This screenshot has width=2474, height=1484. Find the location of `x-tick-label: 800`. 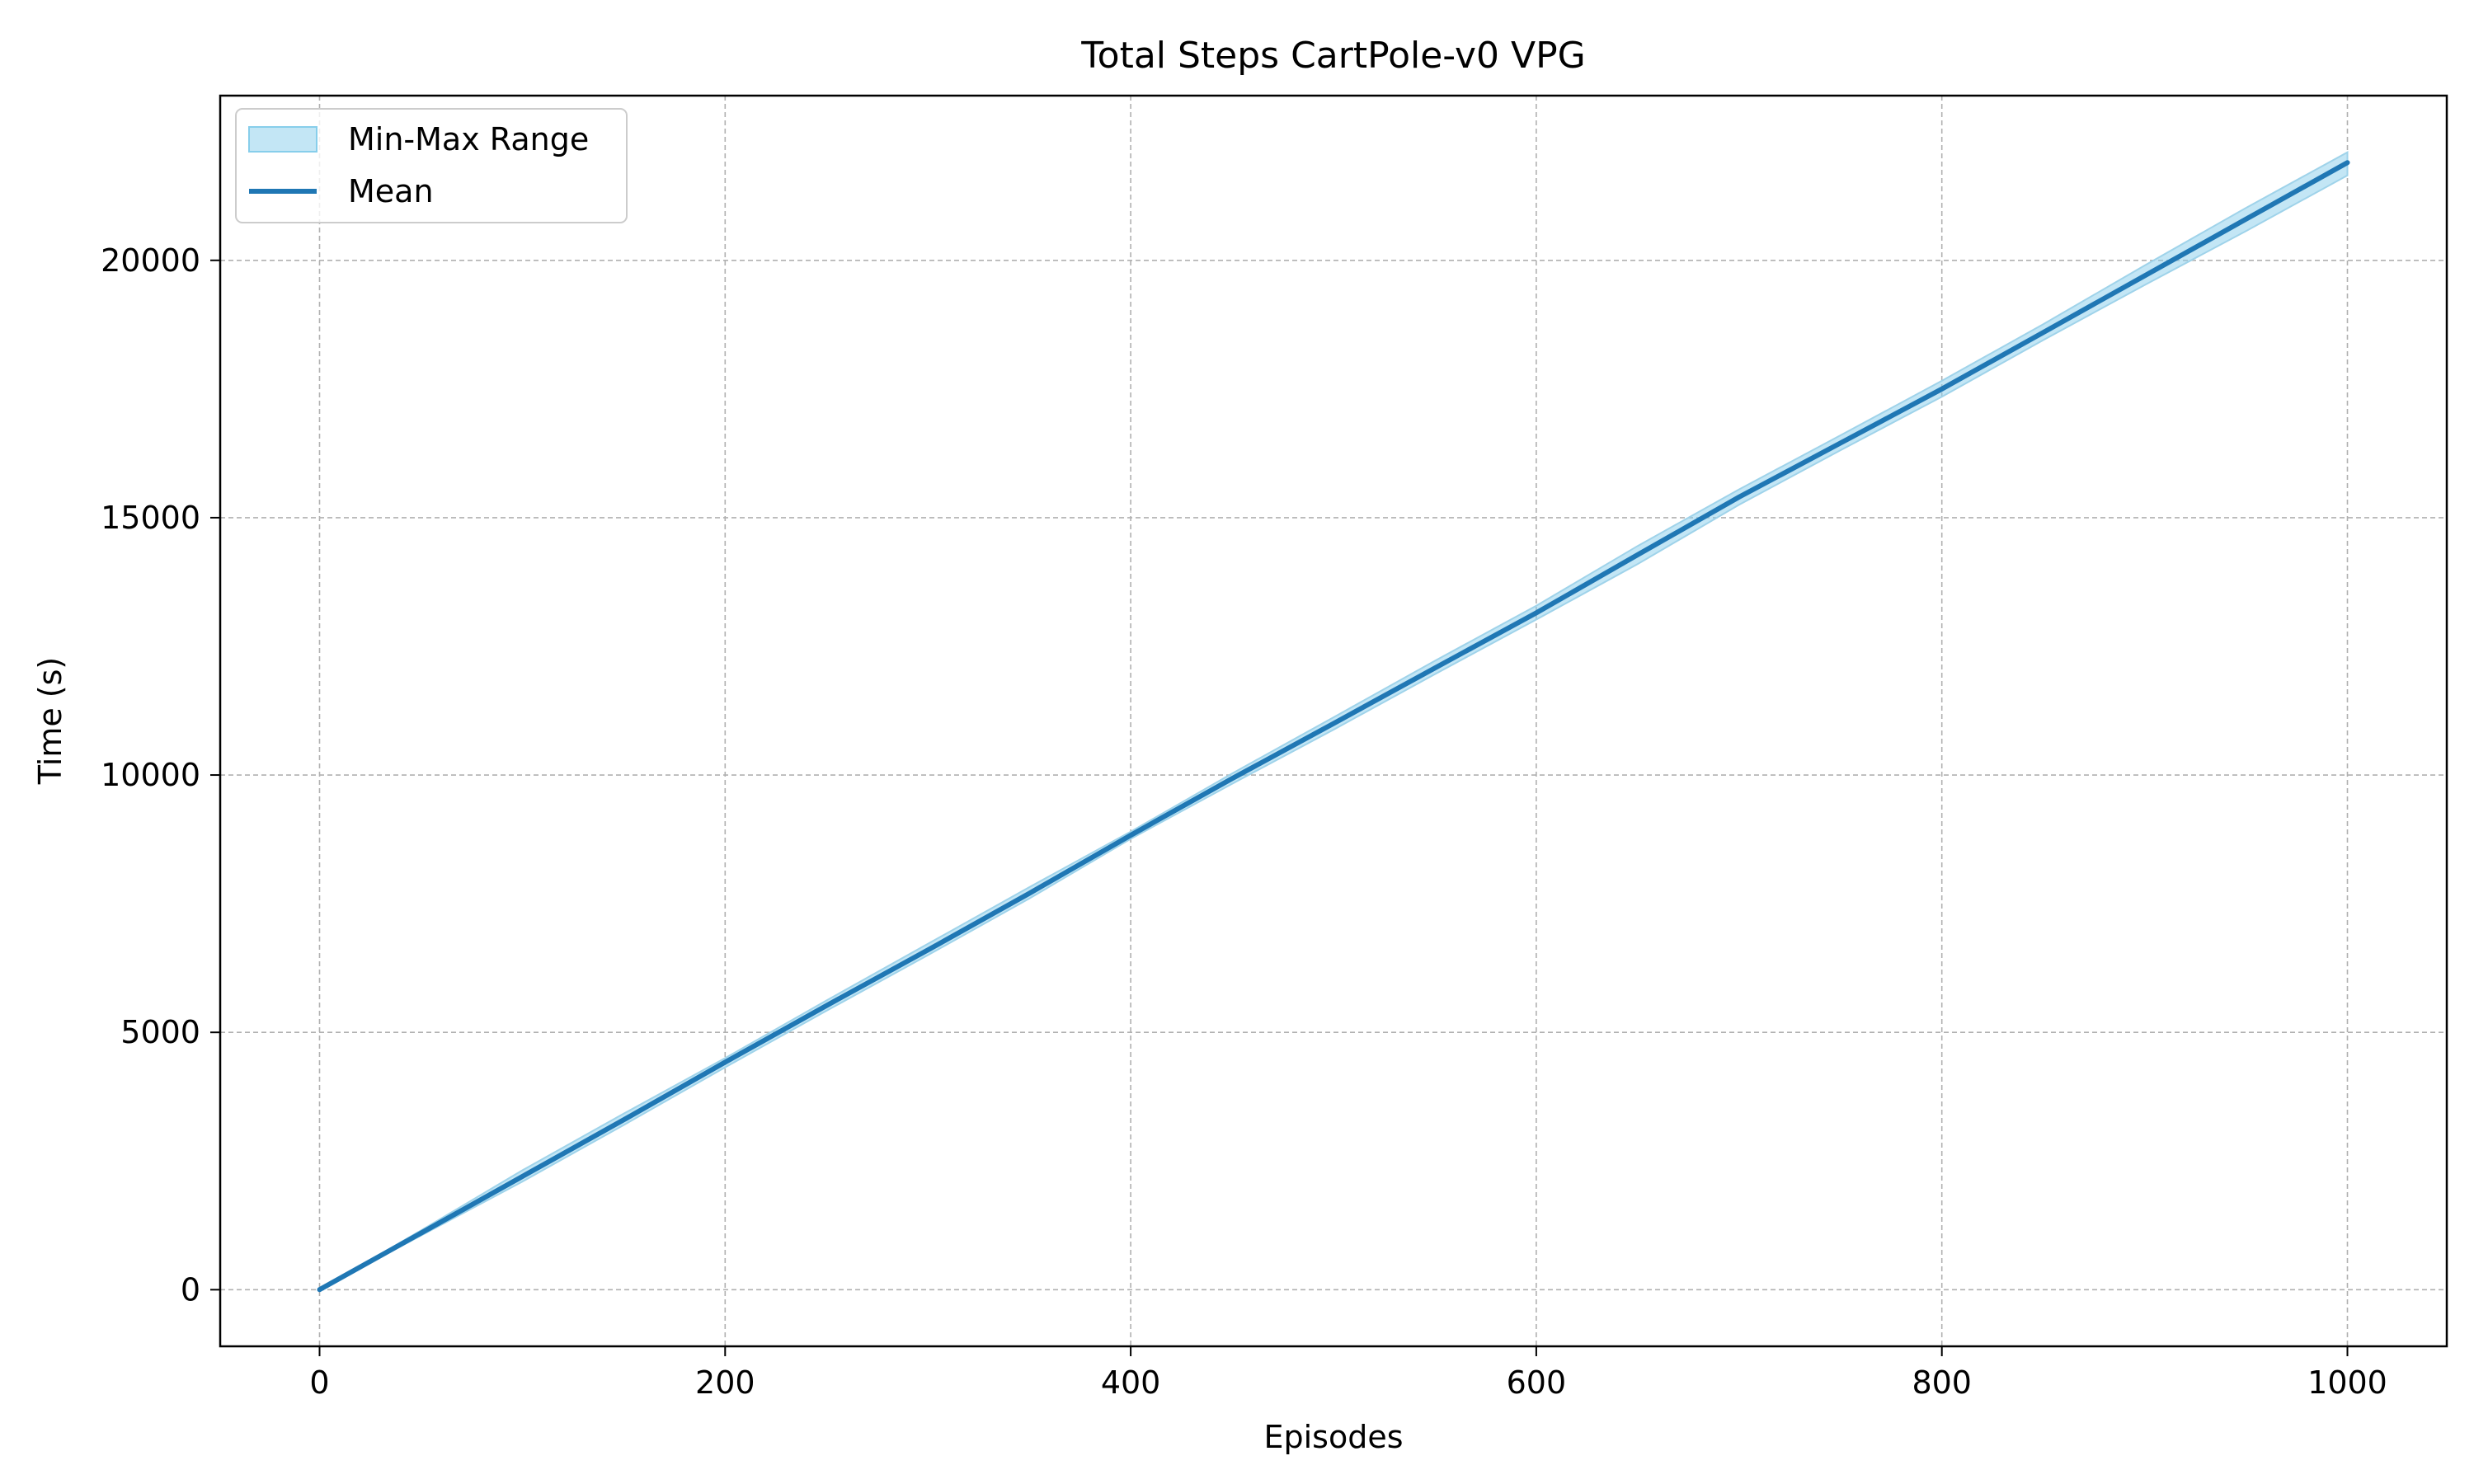

x-tick-label: 800 is located at coordinates (1942, 1382).